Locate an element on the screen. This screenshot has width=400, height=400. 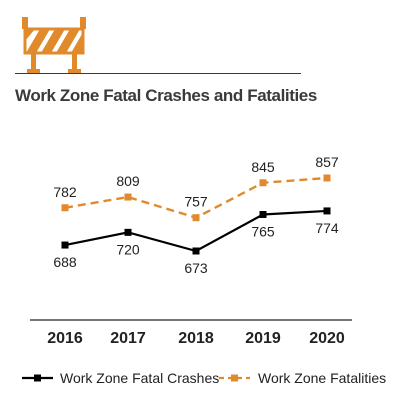
data-label-fatalities: 782 is located at coordinates (65, 192).